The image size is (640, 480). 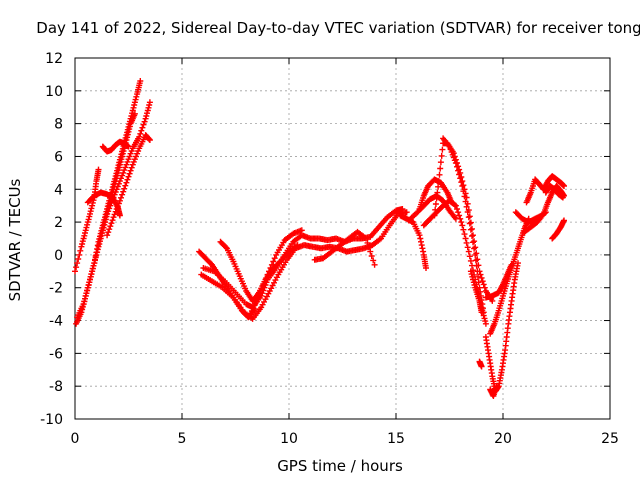 I want to click on y-tick-label: 2, so click(x=58, y=223).